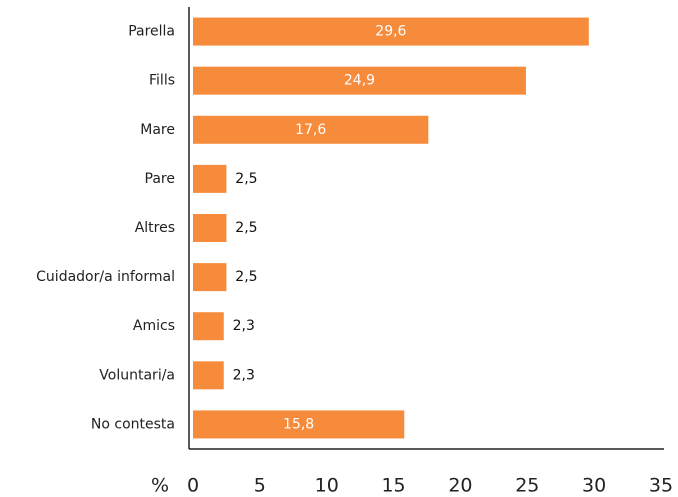  Describe the element at coordinates (105, 277) in the screenshot. I see `y-tick-label: Cuidador/a informal` at that location.